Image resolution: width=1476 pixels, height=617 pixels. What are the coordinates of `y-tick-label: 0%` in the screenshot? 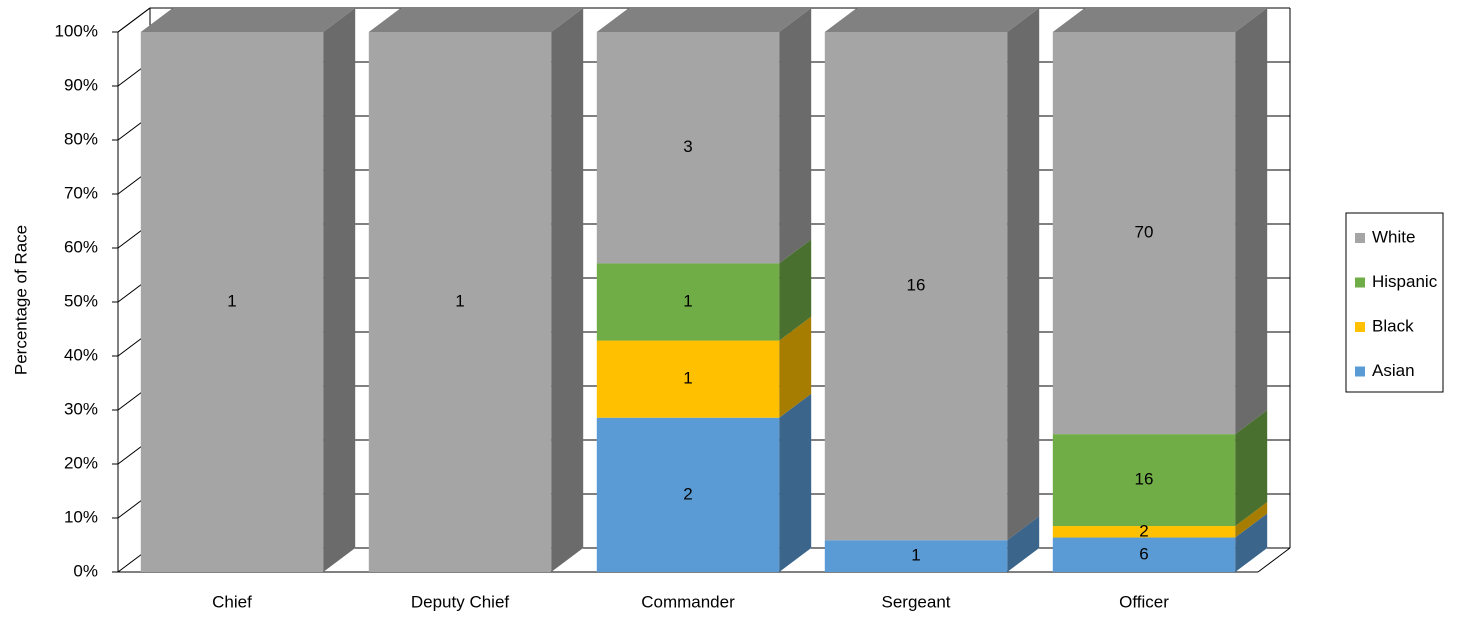 It's located at (85, 570).